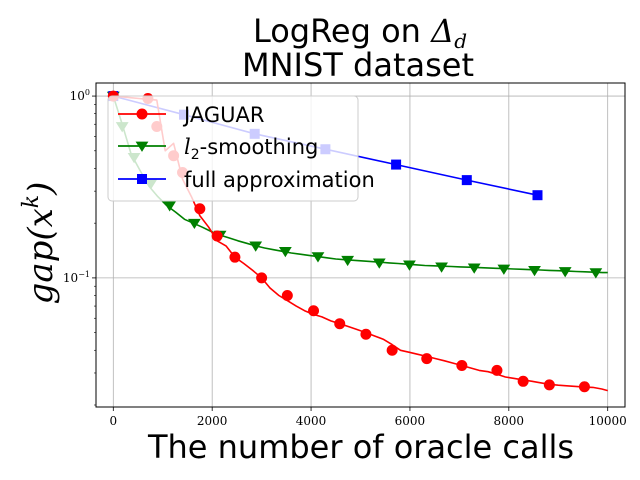 The width and height of the screenshot is (640, 480). What do you see at coordinates (80, 95) in the screenshot?
I see `y-tick-label: 10⁰` at bounding box center [80, 95].